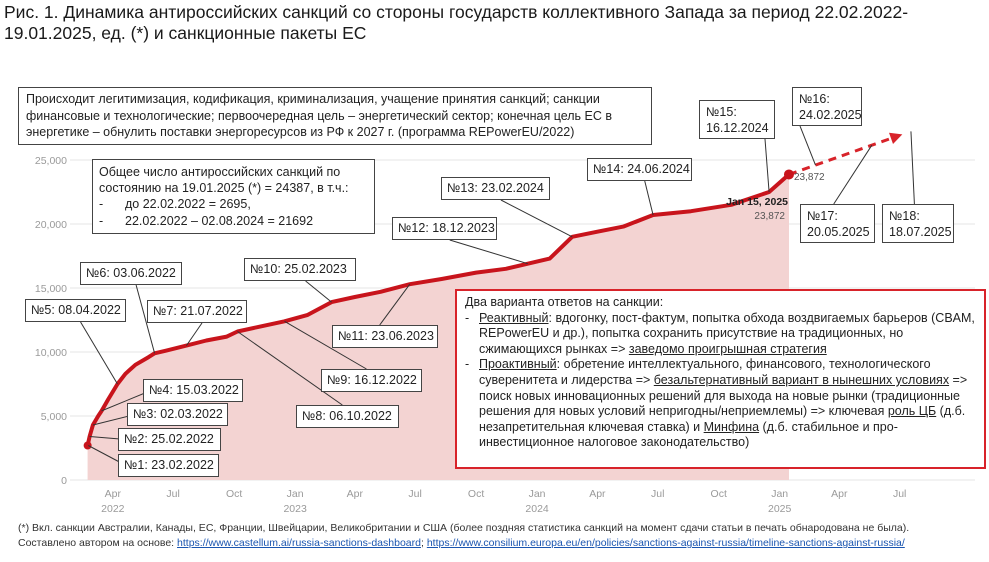 Image resolution: width=989 pixels, height=562 pixels. Describe the element at coordinates (197, 311) in the screenshot. I see `package-label: №7: 21.07.2022` at that location.